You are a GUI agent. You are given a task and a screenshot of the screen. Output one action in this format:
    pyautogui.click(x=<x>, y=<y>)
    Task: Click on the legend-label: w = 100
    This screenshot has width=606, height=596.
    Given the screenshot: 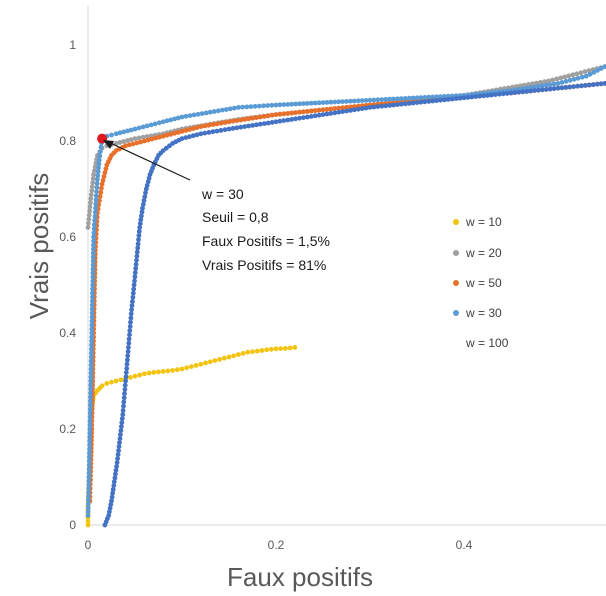 What is the action you would take?
    pyautogui.click(x=487, y=343)
    